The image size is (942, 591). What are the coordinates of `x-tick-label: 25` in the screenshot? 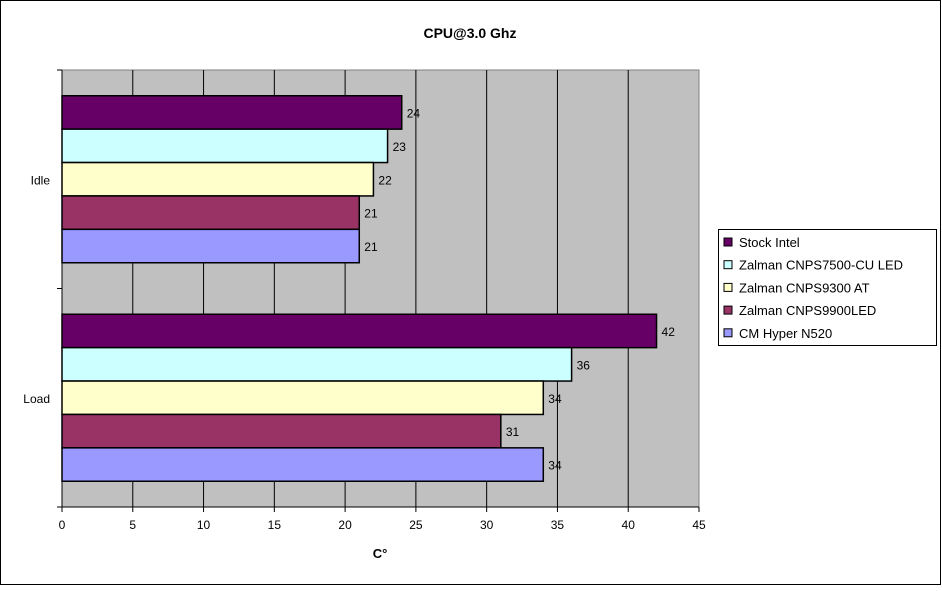 It's located at (416, 525).